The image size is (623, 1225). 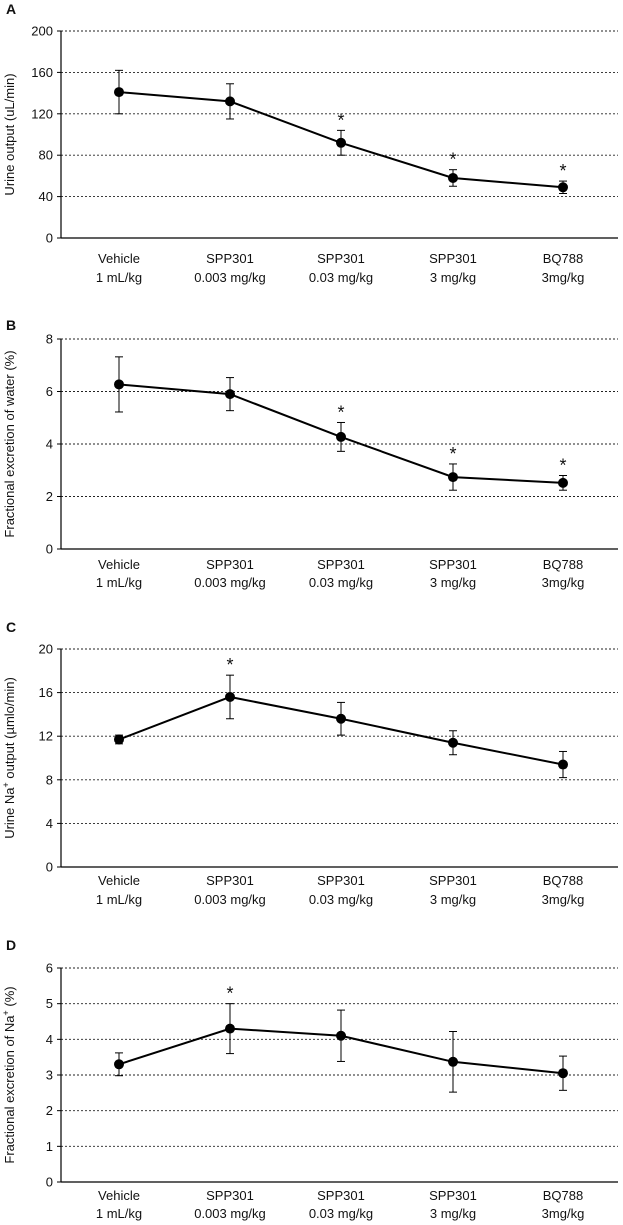 What do you see at coordinates (11, 945) in the screenshot?
I see `panel-letter: D` at bounding box center [11, 945].